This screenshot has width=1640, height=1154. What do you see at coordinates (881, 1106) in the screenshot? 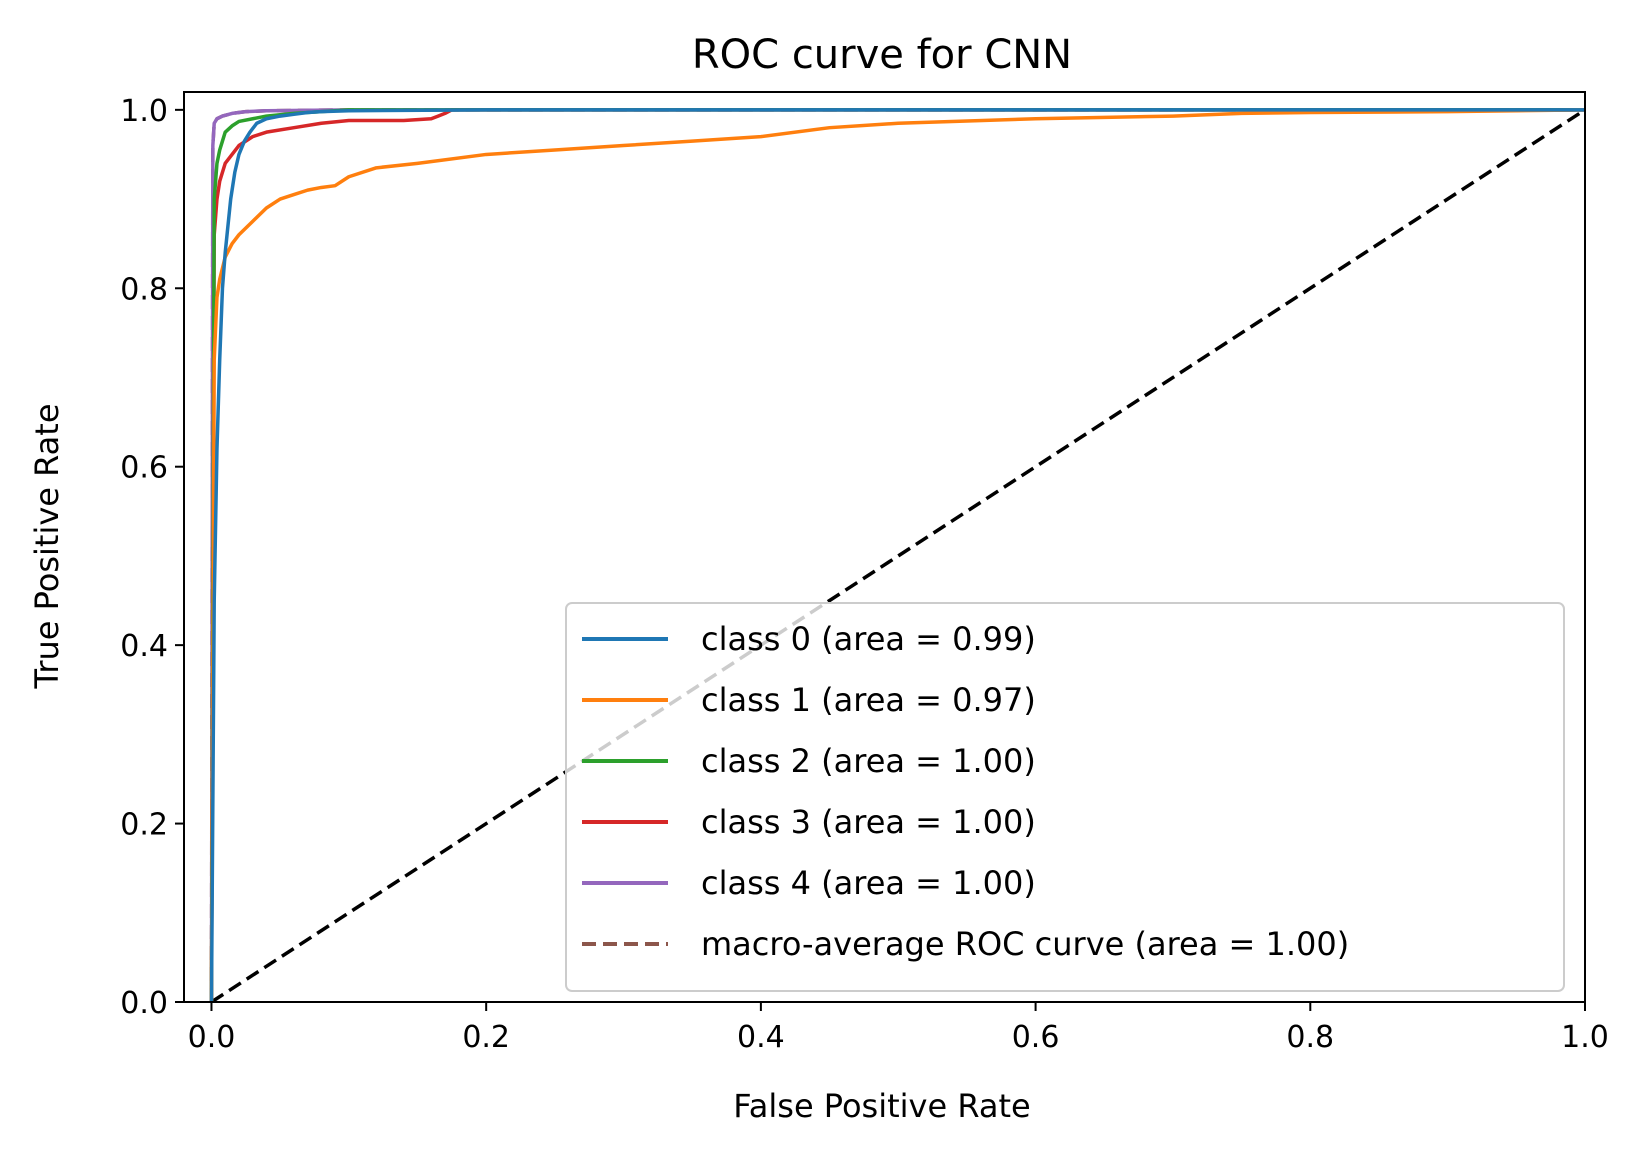
I see `x-axis-label: False Positive Rate` at bounding box center [881, 1106].